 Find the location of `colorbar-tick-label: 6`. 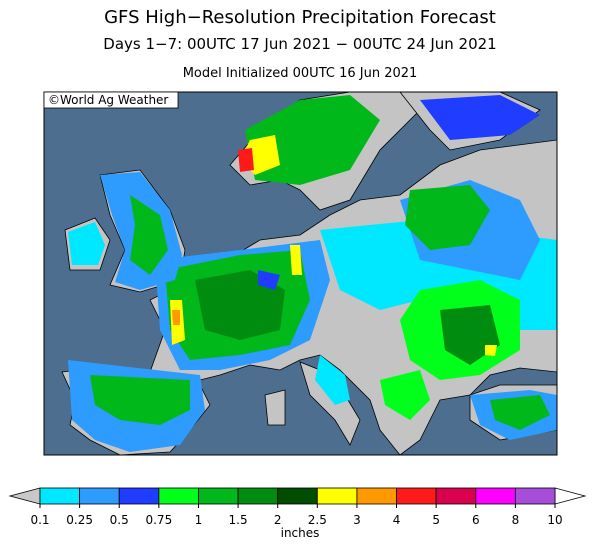

colorbar-tick-label: 6 is located at coordinates (476, 520).